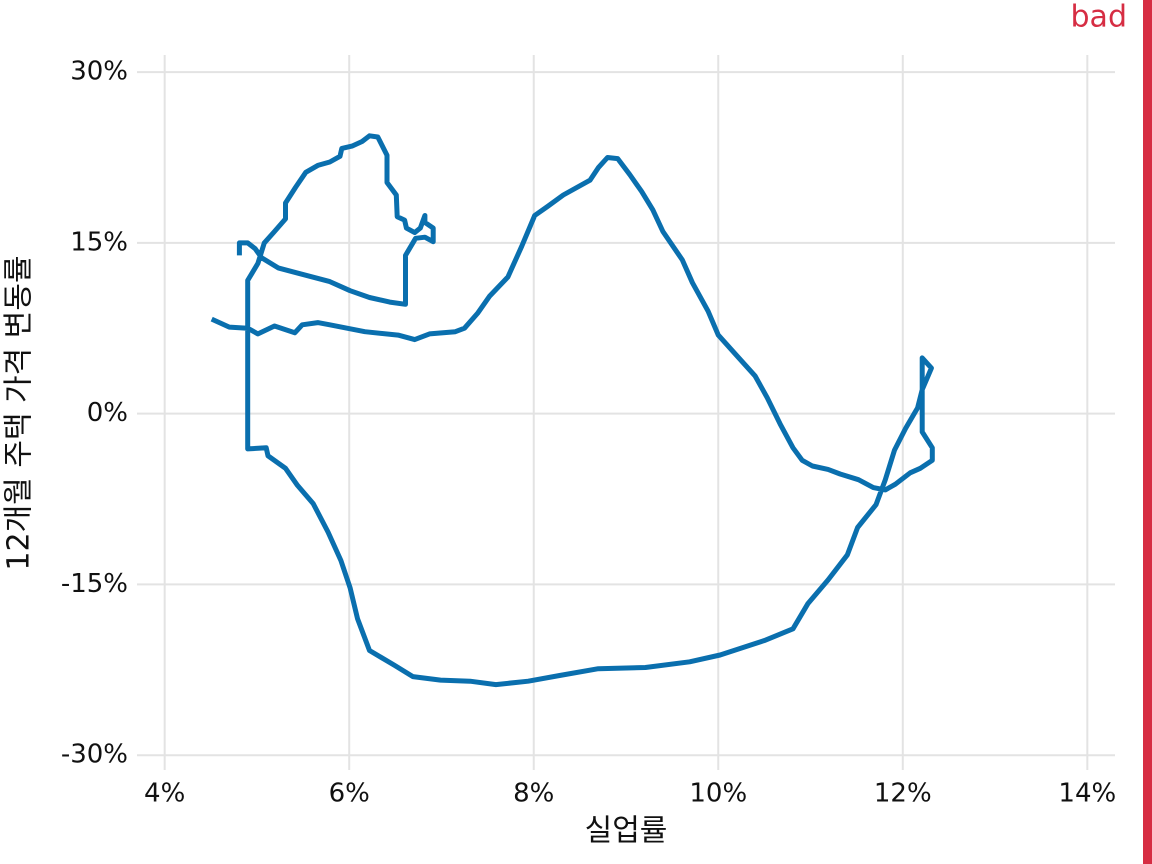 This screenshot has width=1152, height=864. I want to click on y-tick-label: 0%, so click(107, 413).